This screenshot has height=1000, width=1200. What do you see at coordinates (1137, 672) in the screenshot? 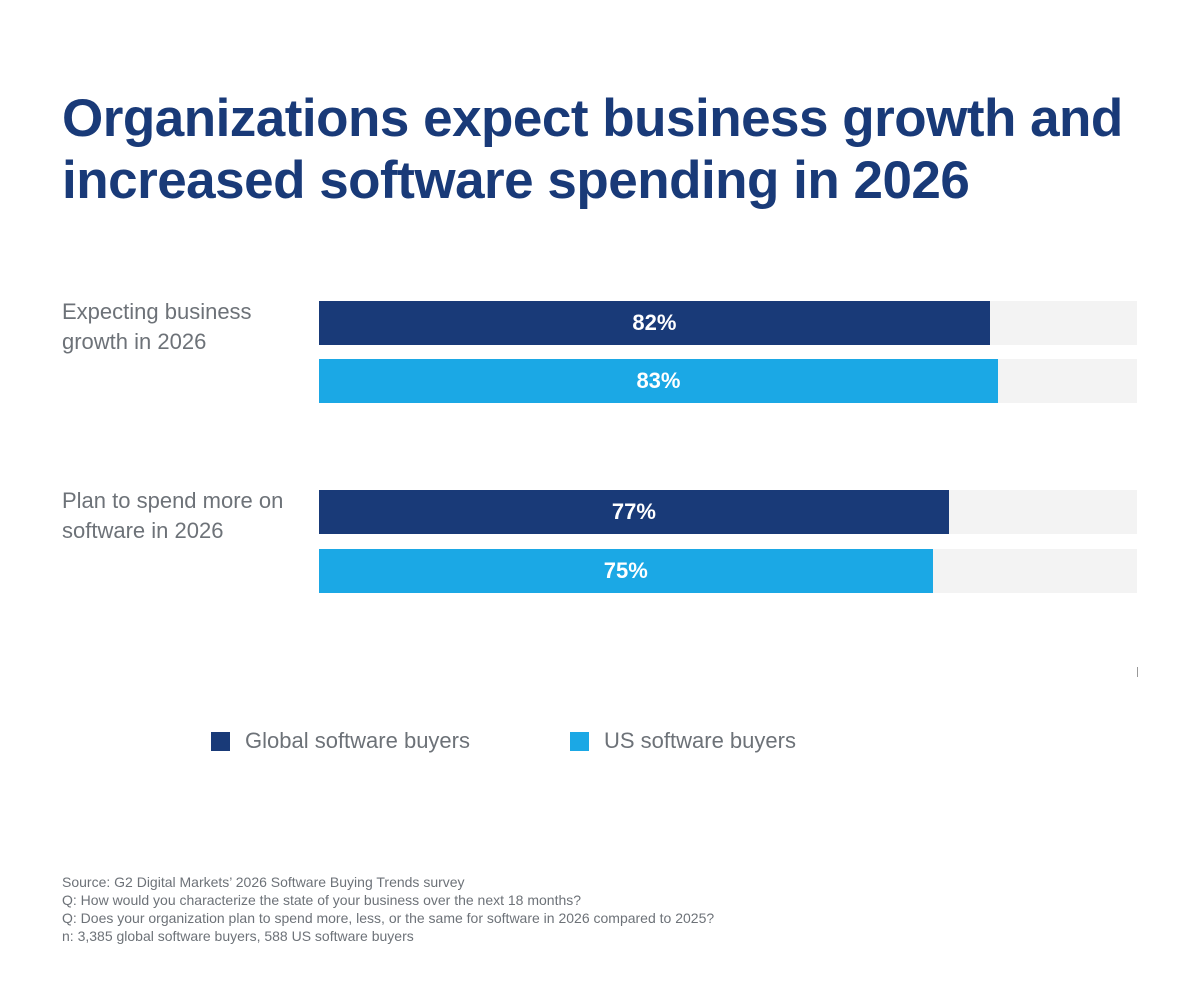
I see `axis-tick` at bounding box center [1137, 672].